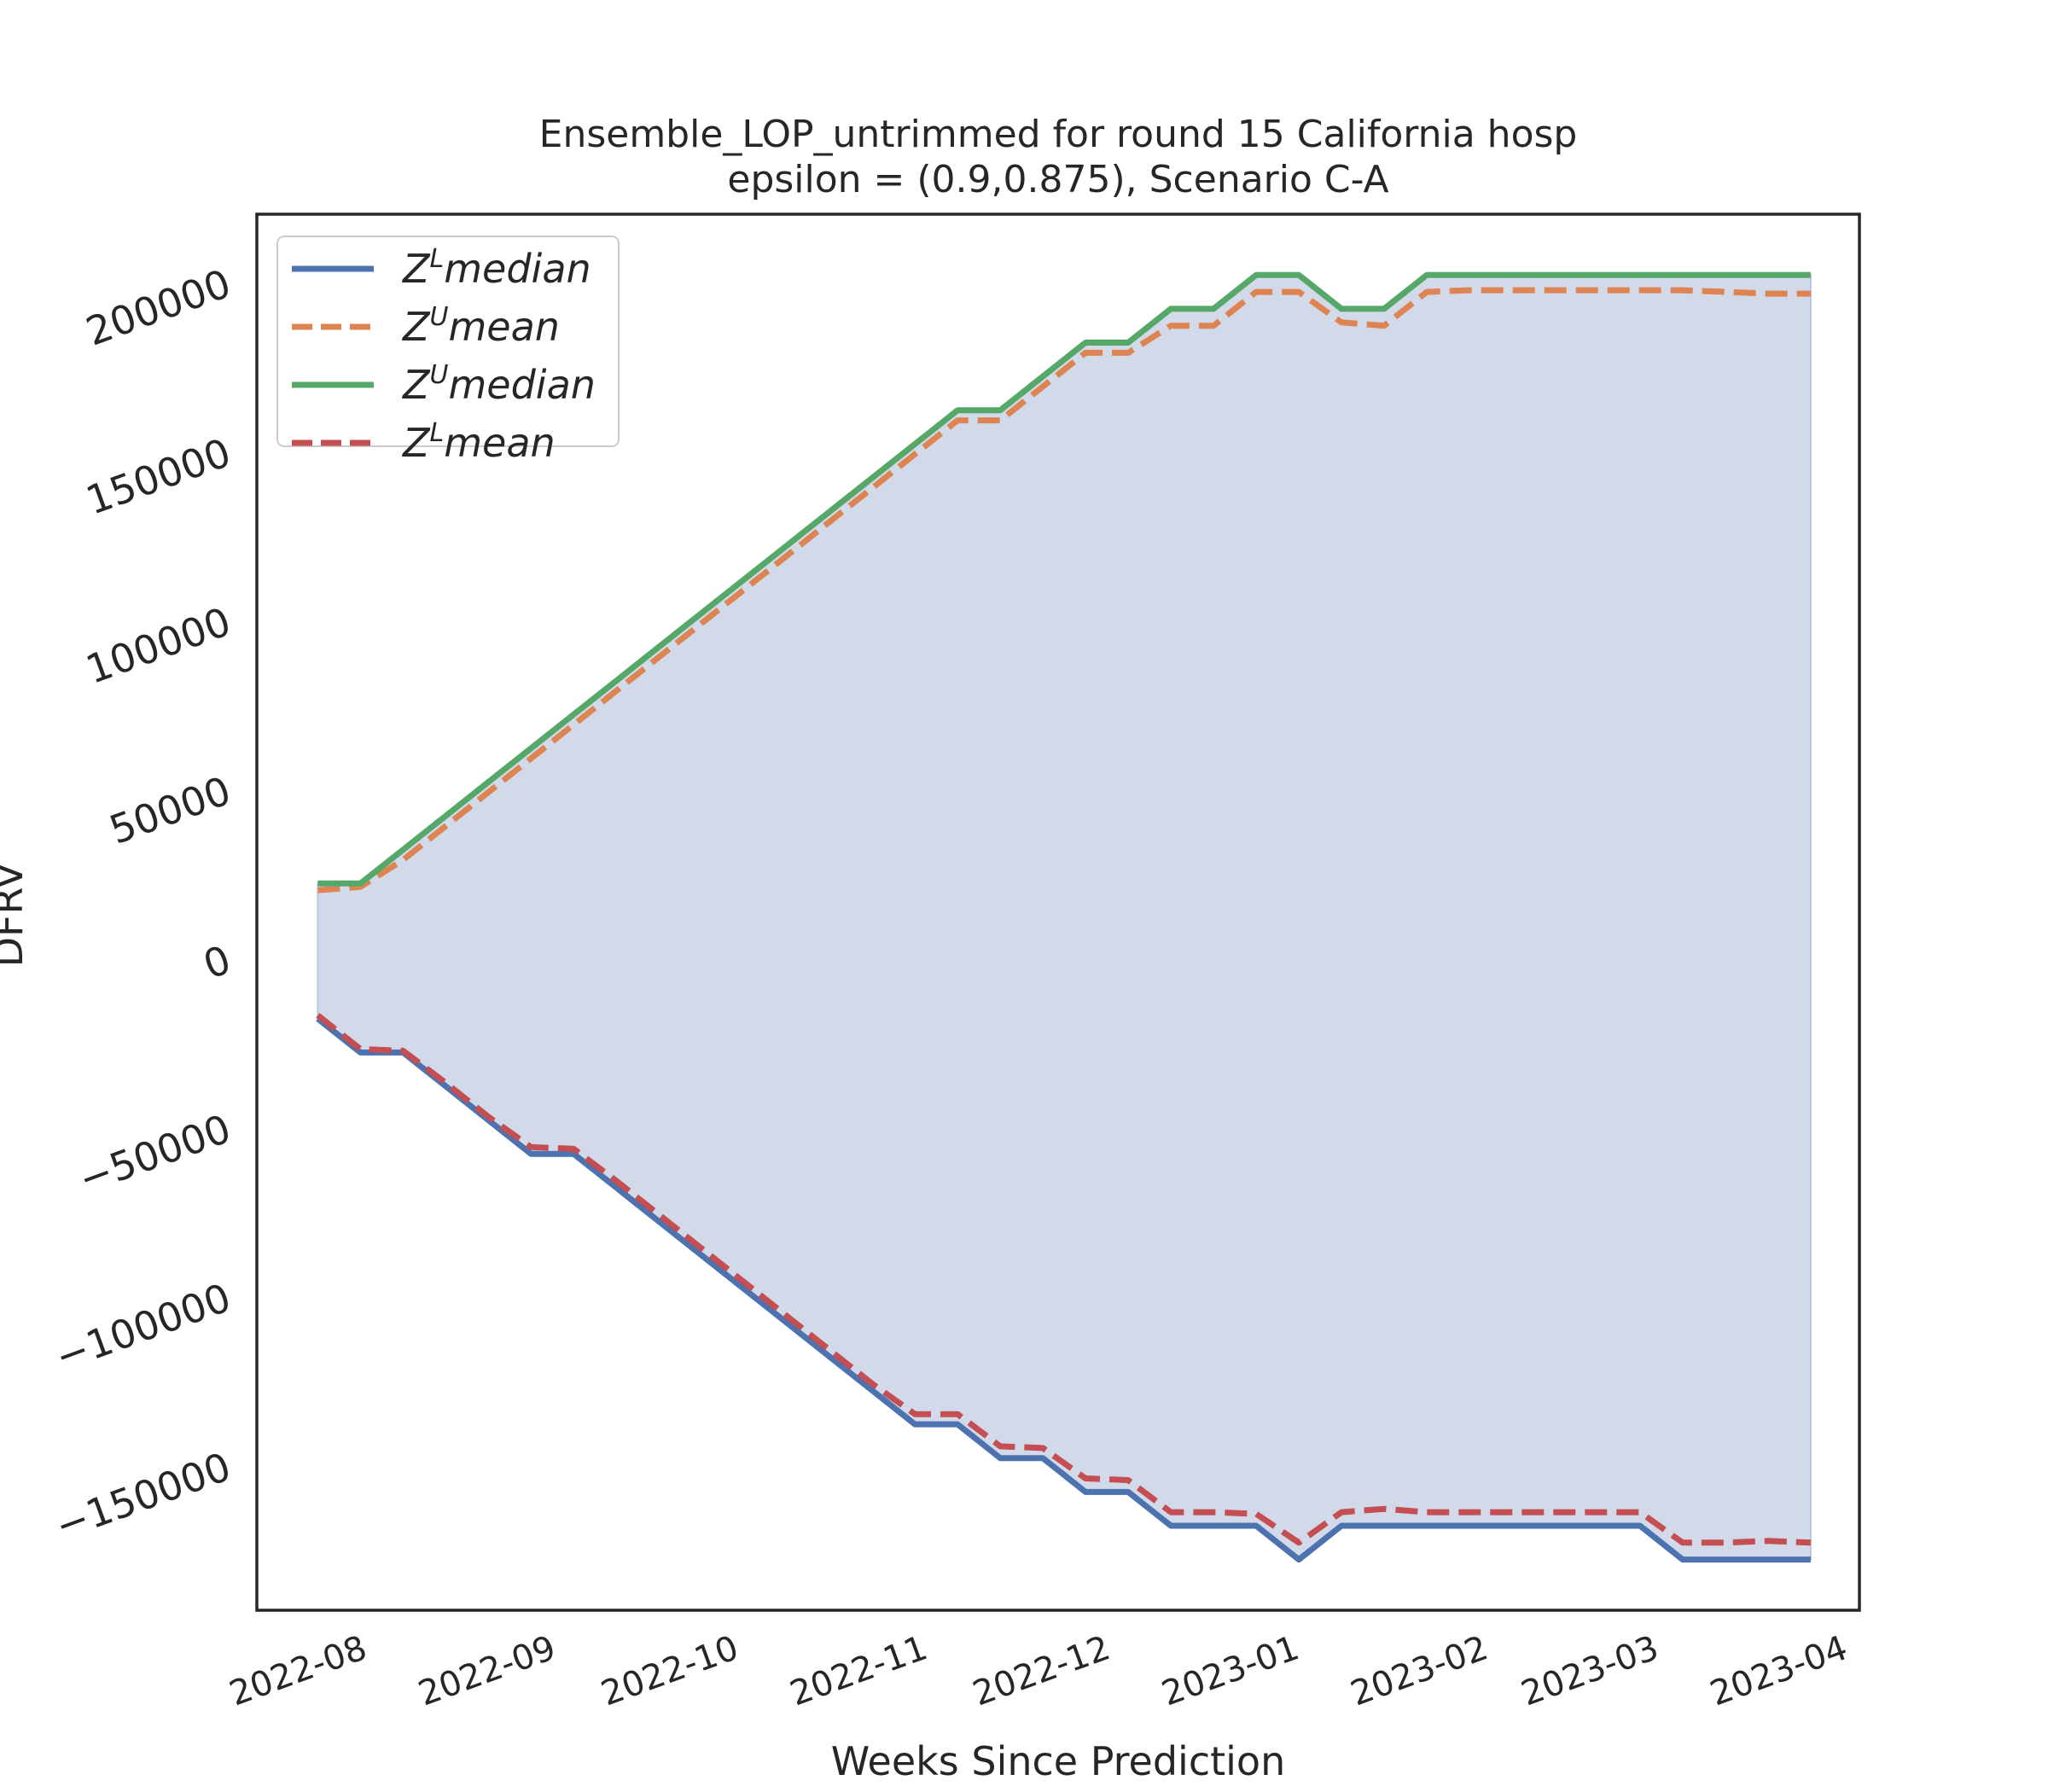 This screenshot has width=2048, height=1792. Describe the element at coordinates (154, 1153) in the screenshot. I see `y-tick-label: −50000` at that location.